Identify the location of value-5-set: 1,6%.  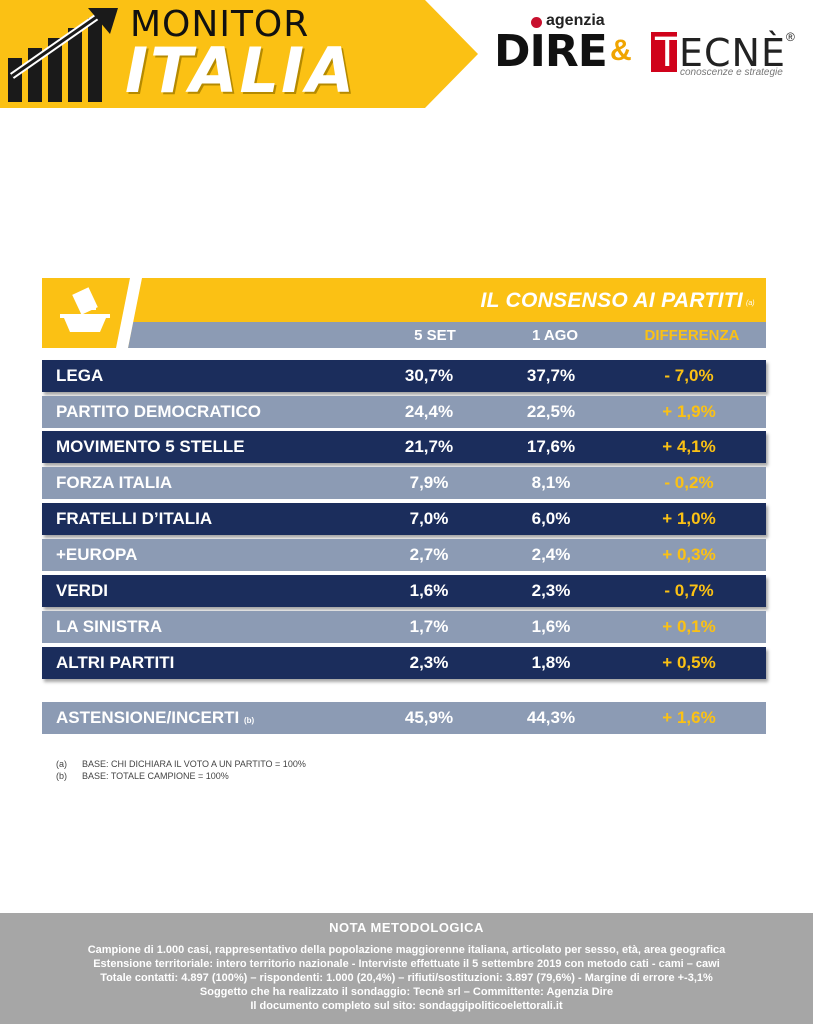
(429, 590).